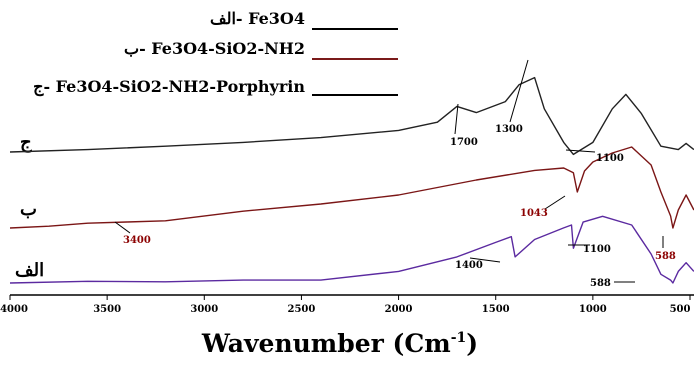 The height and width of the screenshot is (378, 694). Describe the element at coordinates (214, 48) in the screenshot. I see `legend-entry-2: ب- Fe3O4-SiO2-NH2` at that location.